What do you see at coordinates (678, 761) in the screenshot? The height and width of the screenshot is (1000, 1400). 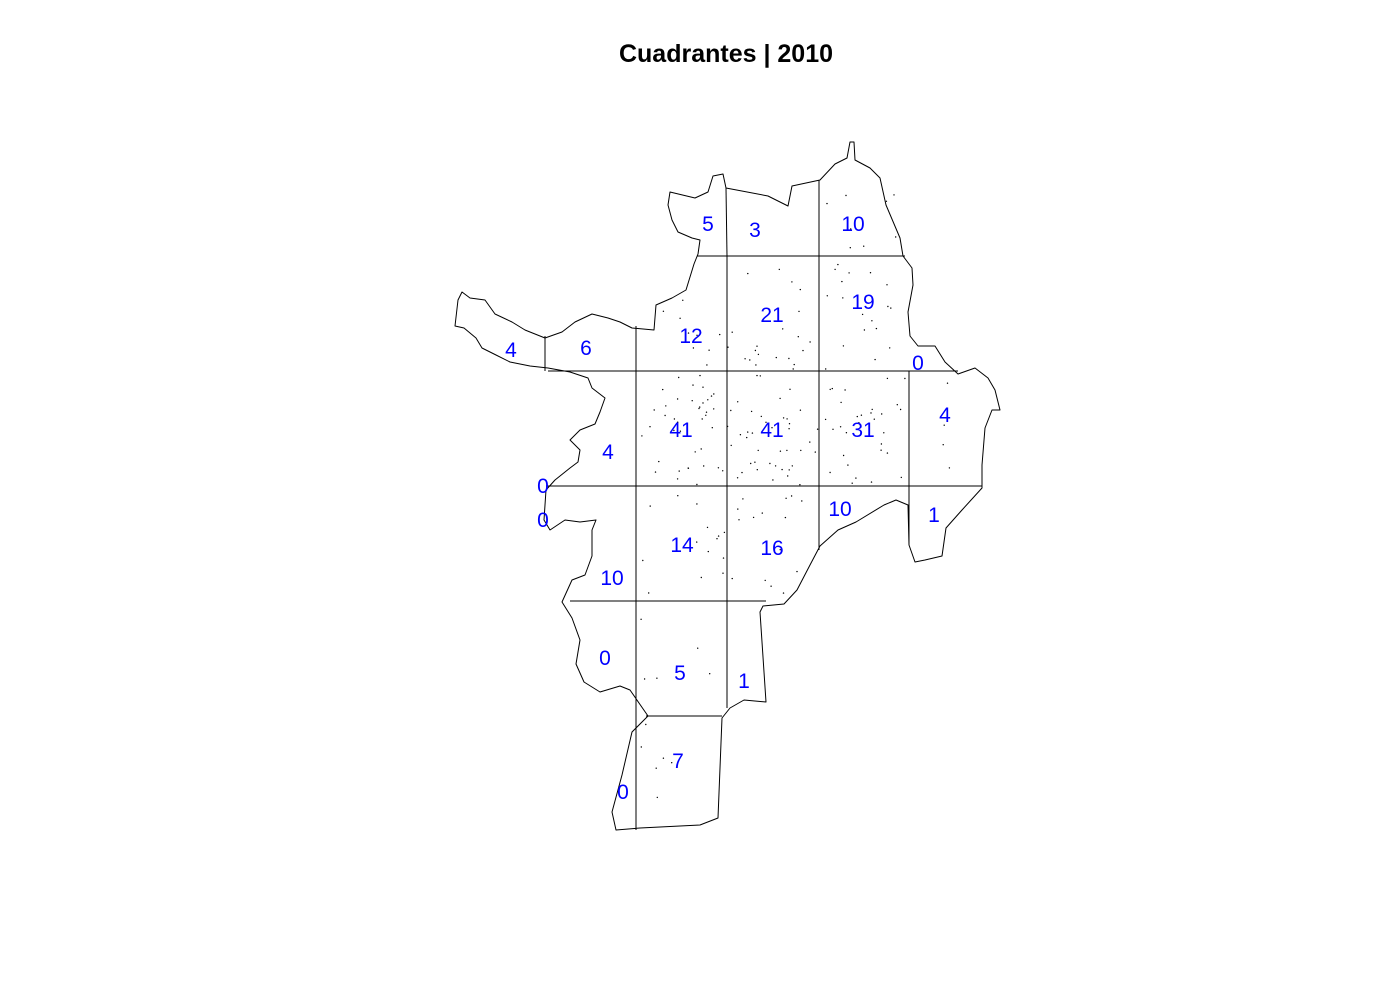 I see `quadrant-count: 7` at bounding box center [678, 761].